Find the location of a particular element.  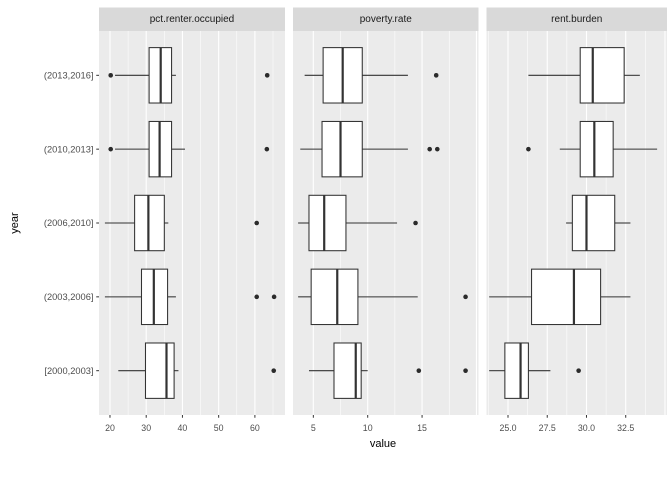

x-tick-label: 30 is located at coordinates (146, 428).